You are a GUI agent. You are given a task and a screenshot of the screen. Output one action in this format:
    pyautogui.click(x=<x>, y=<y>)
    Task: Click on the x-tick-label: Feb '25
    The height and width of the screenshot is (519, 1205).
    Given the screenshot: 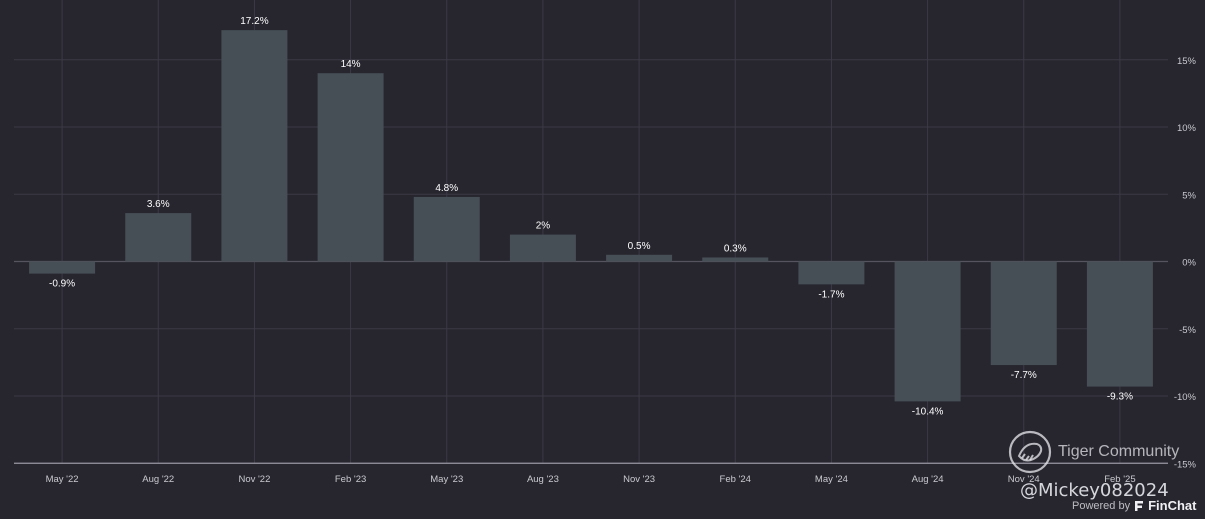 What is the action you would take?
    pyautogui.click(x=1119, y=479)
    